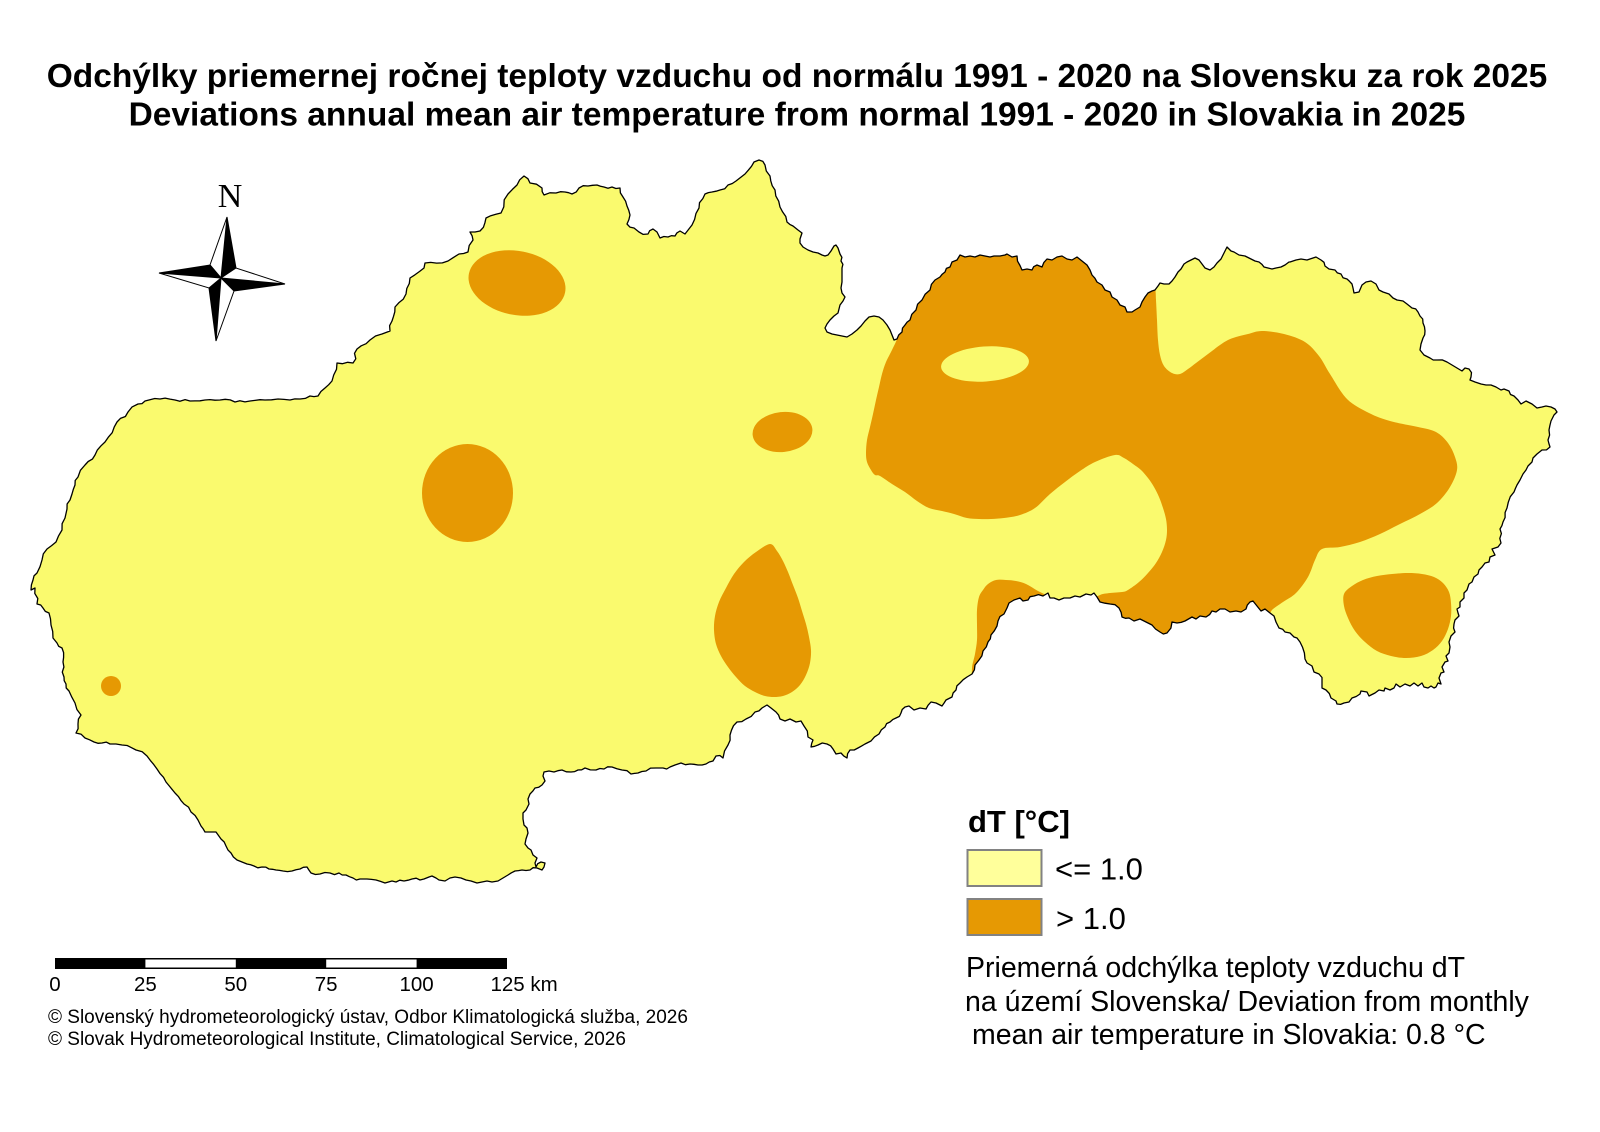  What do you see at coordinates (1091, 918) in the screenshot?
I see `svg-text: > 1.0` at bounding box center [1091, 918].